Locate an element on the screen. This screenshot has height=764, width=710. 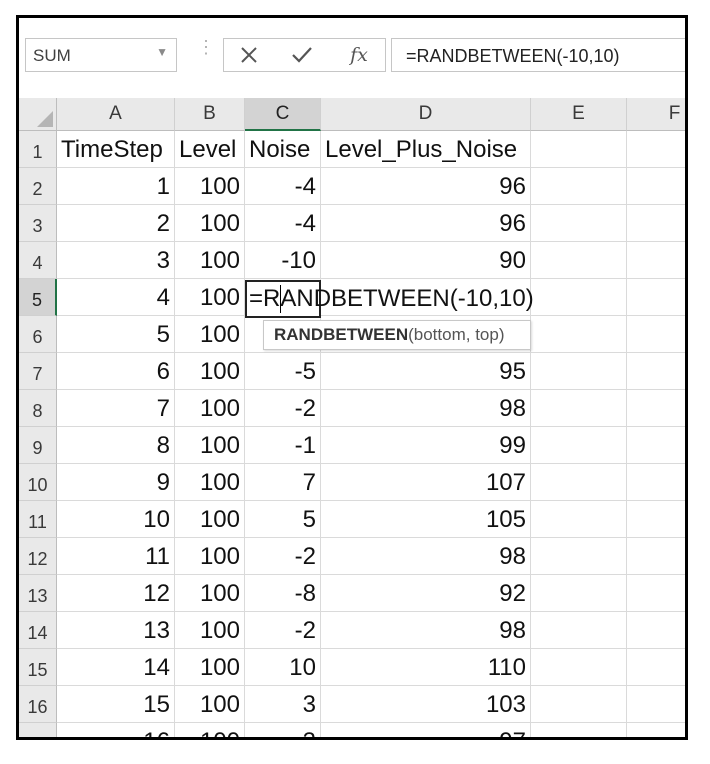
column-header-e: E is located at coordinates (579, 114).